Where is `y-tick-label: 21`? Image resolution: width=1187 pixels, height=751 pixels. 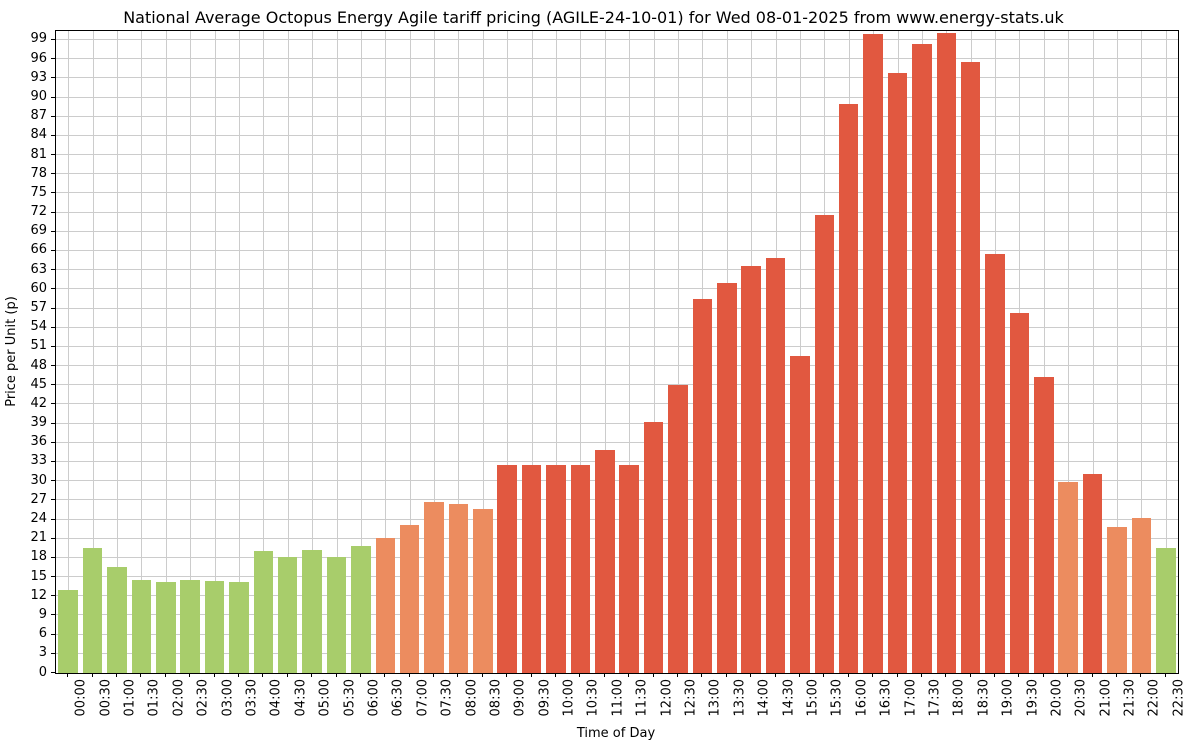 y-tick-label: 21 is located at coordinates (38, 538).